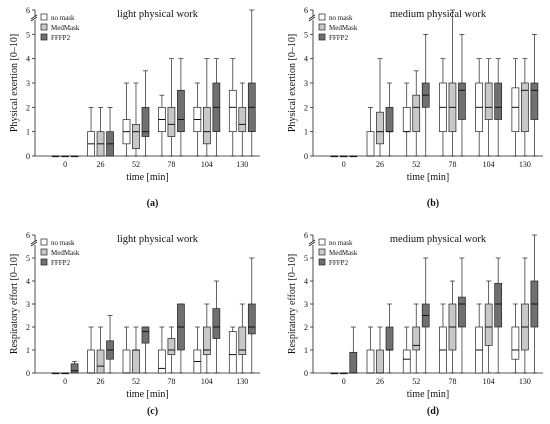  I want to click on panel-caption: (b), so click(433, 203).